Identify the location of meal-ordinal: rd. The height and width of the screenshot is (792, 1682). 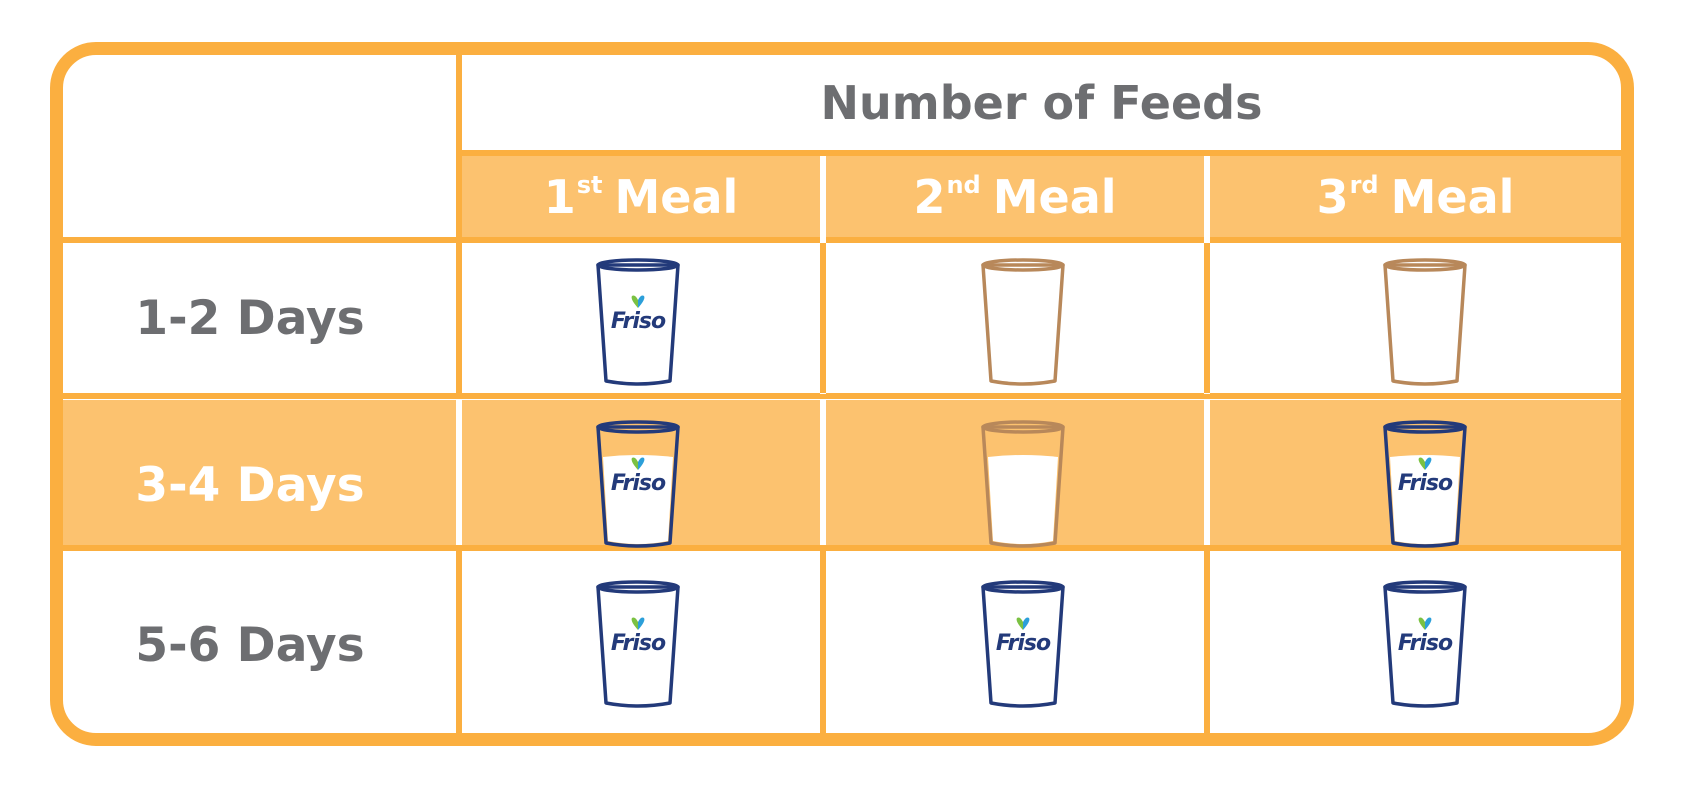
(1364, 184).